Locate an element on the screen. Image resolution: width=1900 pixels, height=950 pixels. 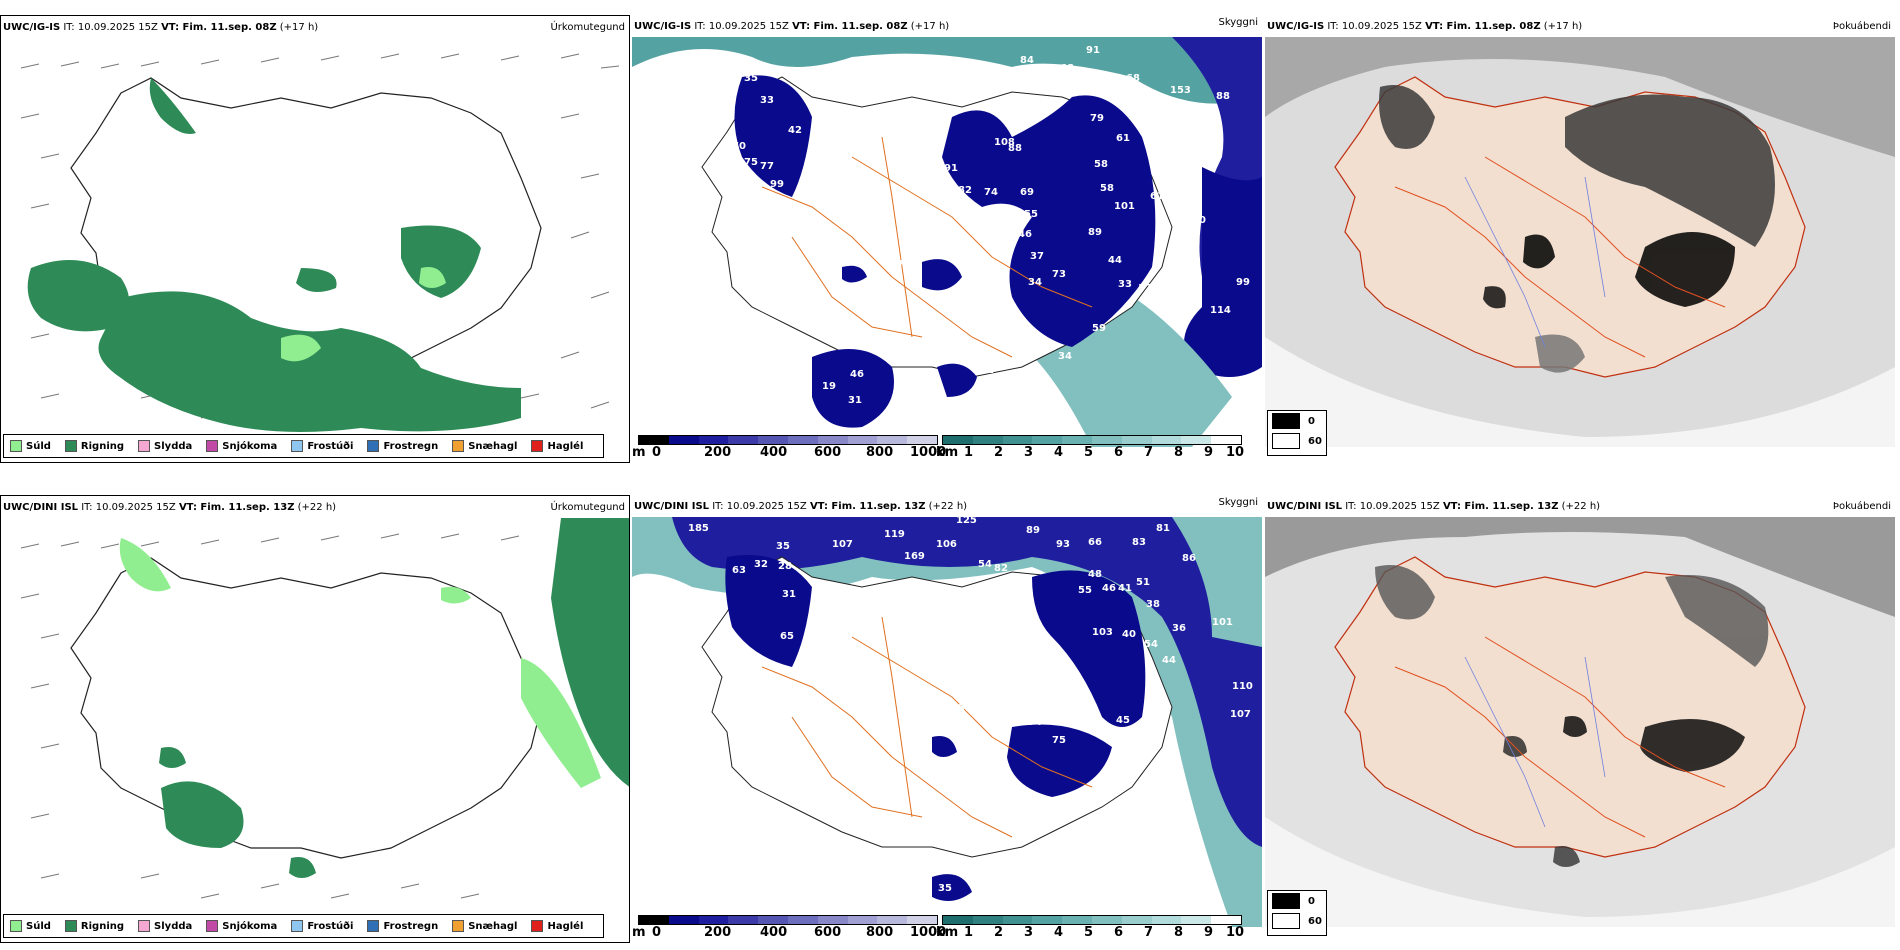
svg-text: 63 is located at coordinates (739, 570).